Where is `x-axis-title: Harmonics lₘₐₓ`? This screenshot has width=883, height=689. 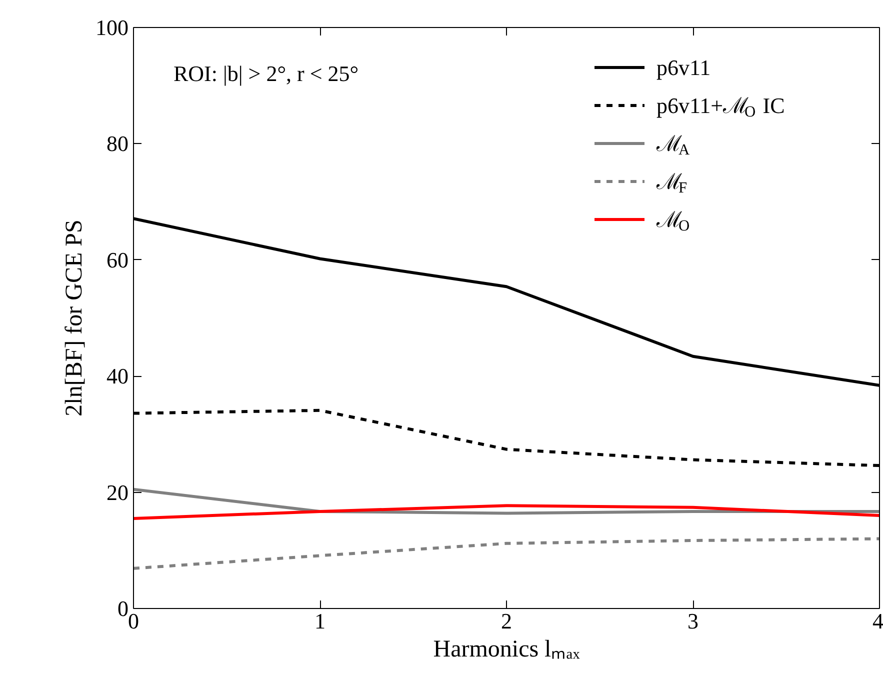 x-axis-title: Harmonics lₘₐₓ is located at coordinates (506, 649).